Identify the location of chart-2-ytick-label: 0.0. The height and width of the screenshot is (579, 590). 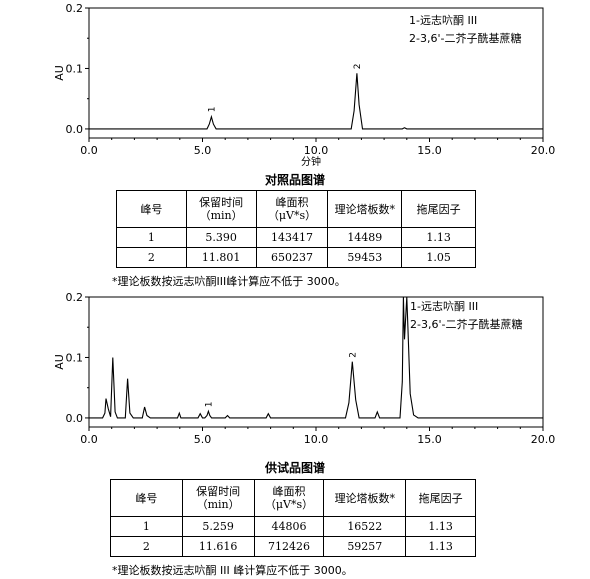
(75, 418).